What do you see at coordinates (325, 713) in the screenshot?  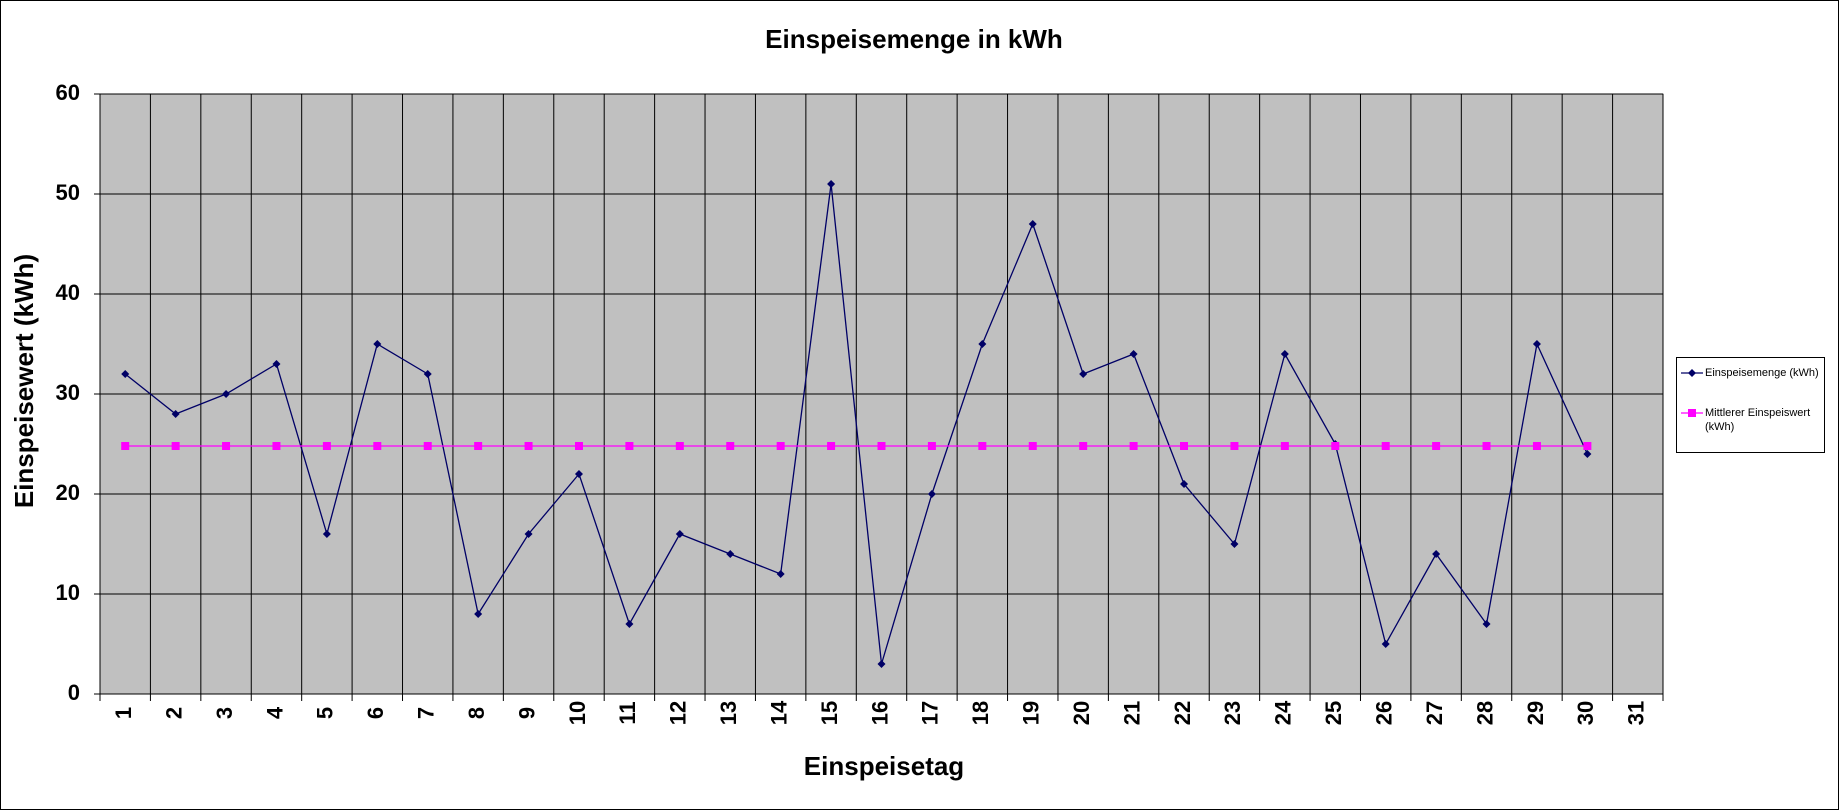 I see `x-tick-label: 5` at bounding box center [325, 713].